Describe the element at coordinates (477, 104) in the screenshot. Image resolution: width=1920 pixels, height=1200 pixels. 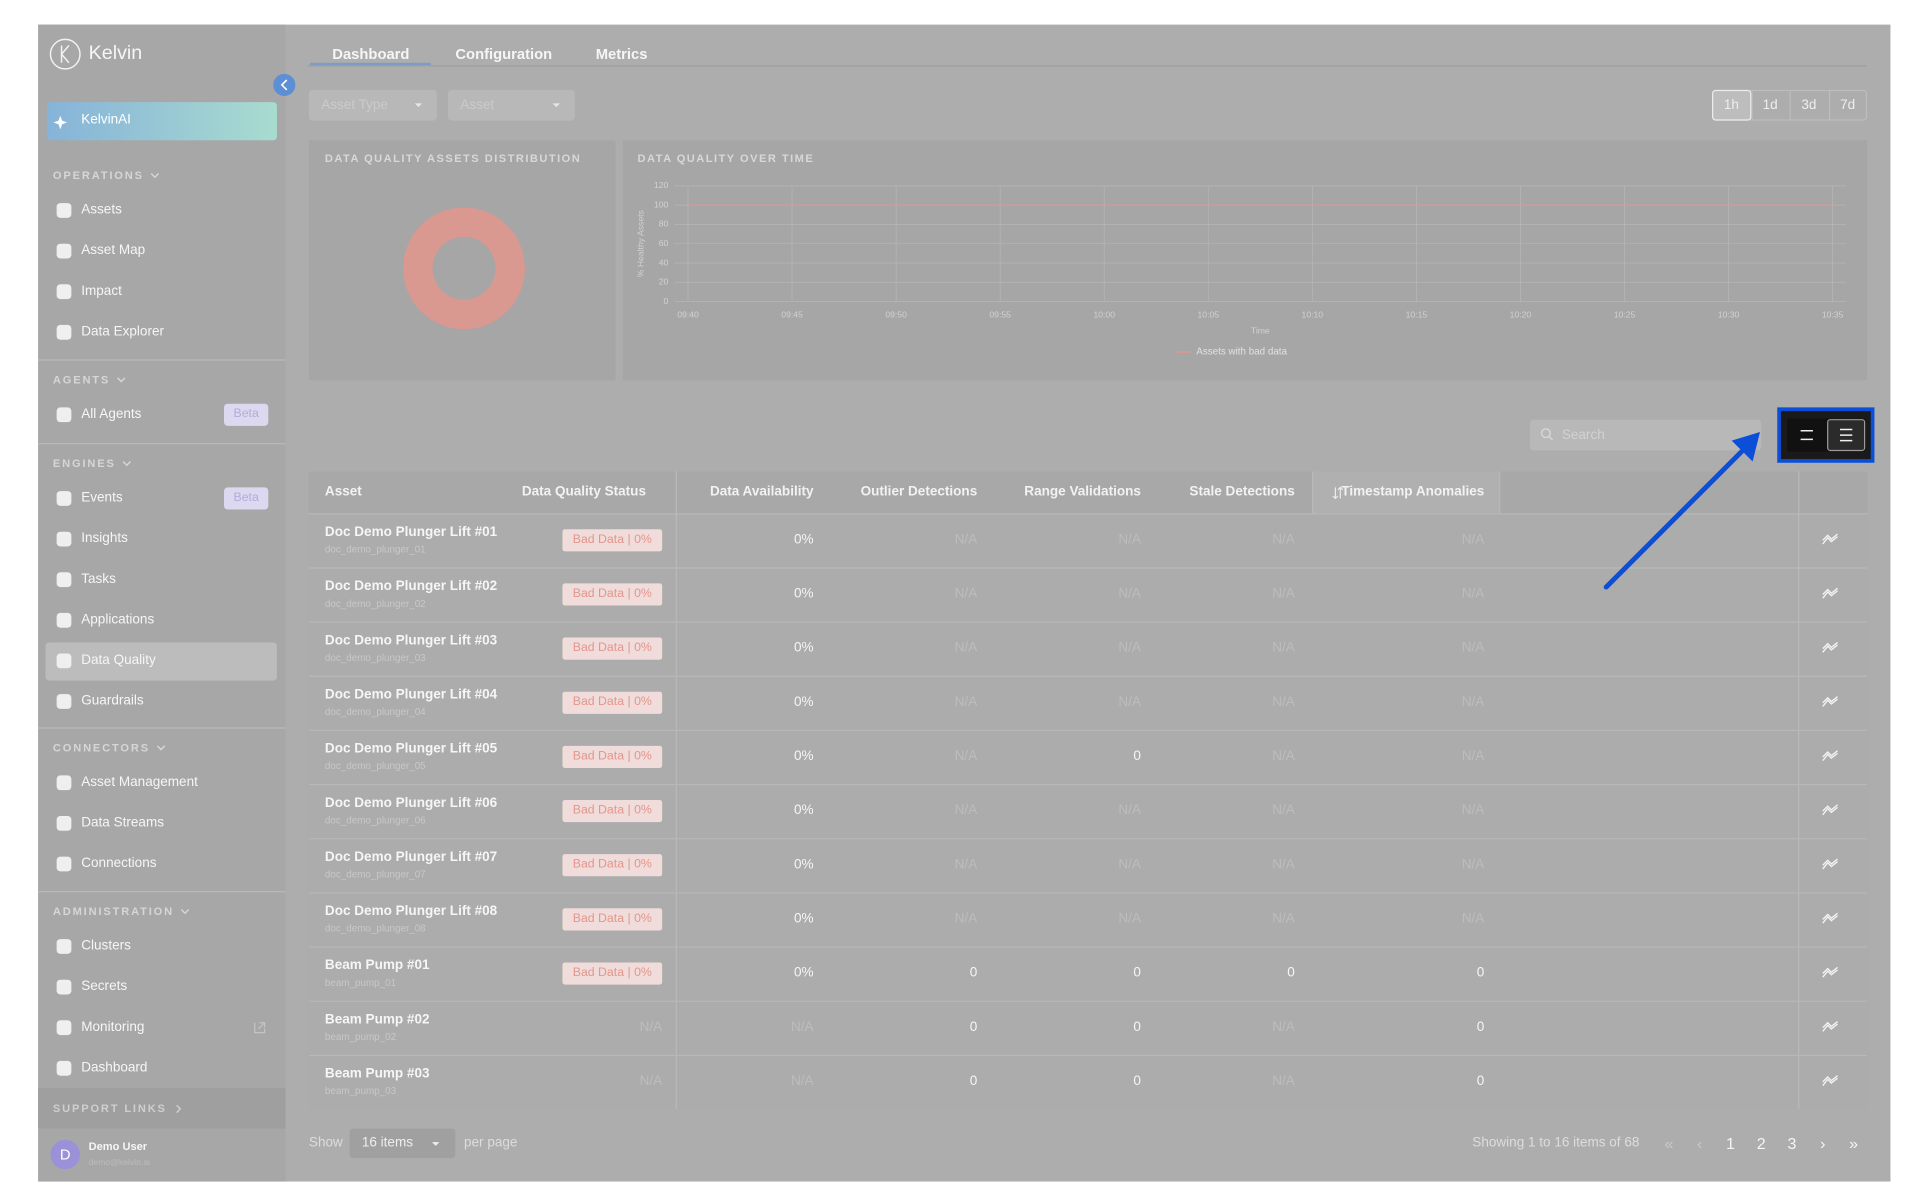
I see `filter-label: Asset` at that location.